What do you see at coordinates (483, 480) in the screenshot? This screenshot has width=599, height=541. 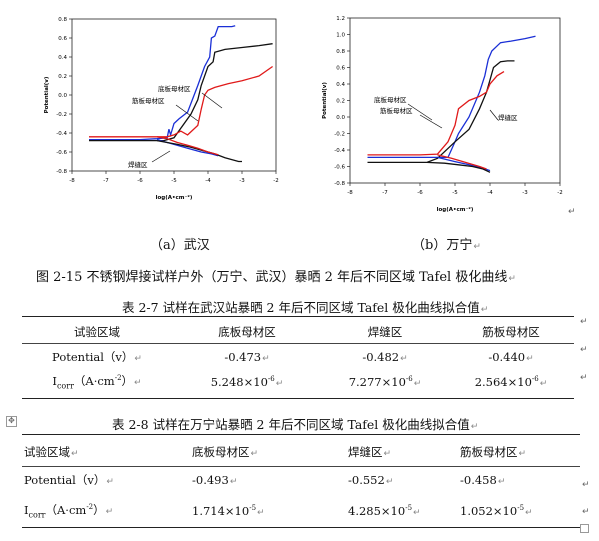 I see `table2-cell: -0.458↵` at bounding box center [483, 480].